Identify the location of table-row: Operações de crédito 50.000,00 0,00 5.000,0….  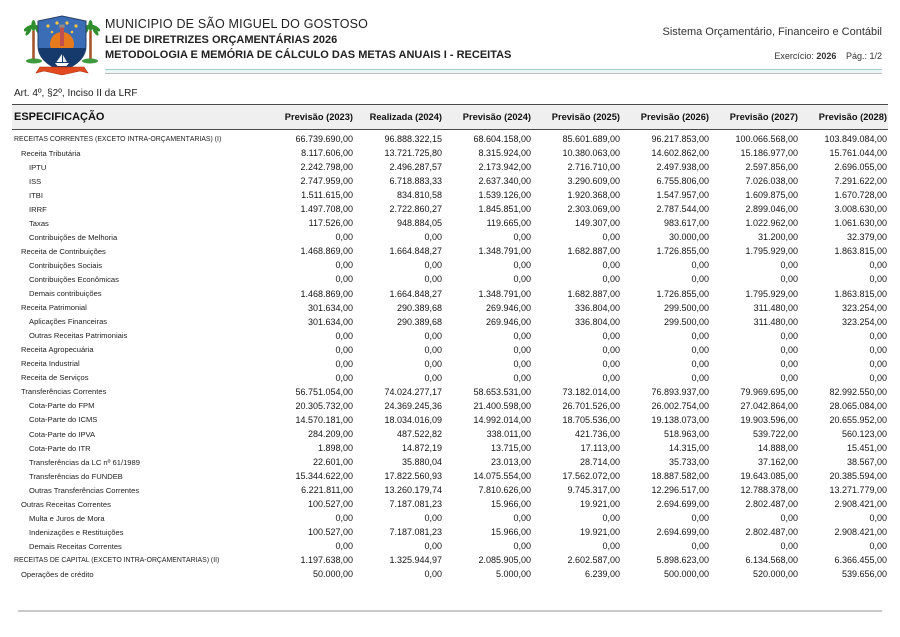
(450, 574).